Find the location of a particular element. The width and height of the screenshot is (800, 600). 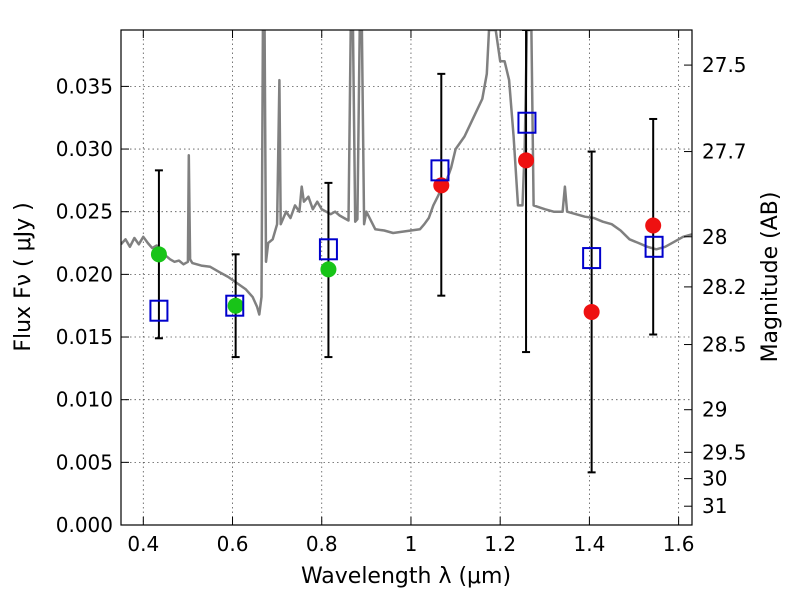

y-tick-label: 0.015 is located at coordinates (84, 337).